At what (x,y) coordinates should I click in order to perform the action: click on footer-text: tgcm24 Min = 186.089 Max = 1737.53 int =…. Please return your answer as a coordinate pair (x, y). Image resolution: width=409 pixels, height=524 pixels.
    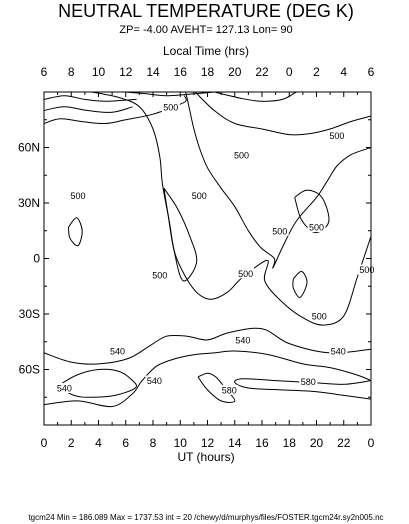
    Looking at the image, I should click on (205, 517).